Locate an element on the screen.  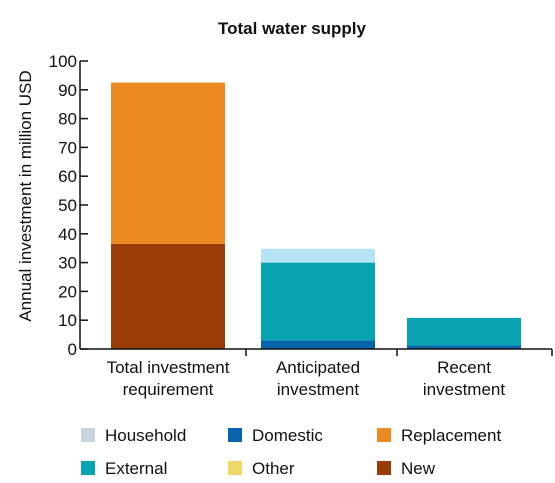
legend-swatch-replacement is located at coordinates (384, 435).